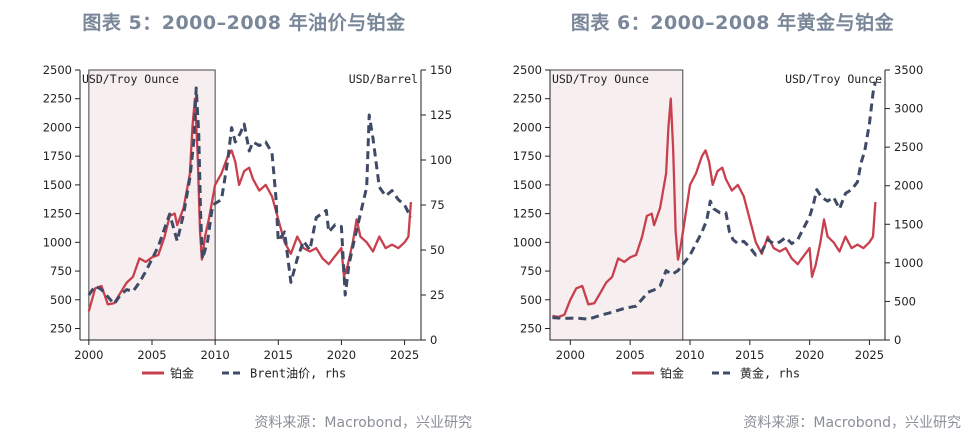 Image resolution: width=977 pixels, height=440 pixels. What do you see at coordinates (905, 301) in the screenshot?
I see `right-tick-label: 500` at bounding box center [905, 301].